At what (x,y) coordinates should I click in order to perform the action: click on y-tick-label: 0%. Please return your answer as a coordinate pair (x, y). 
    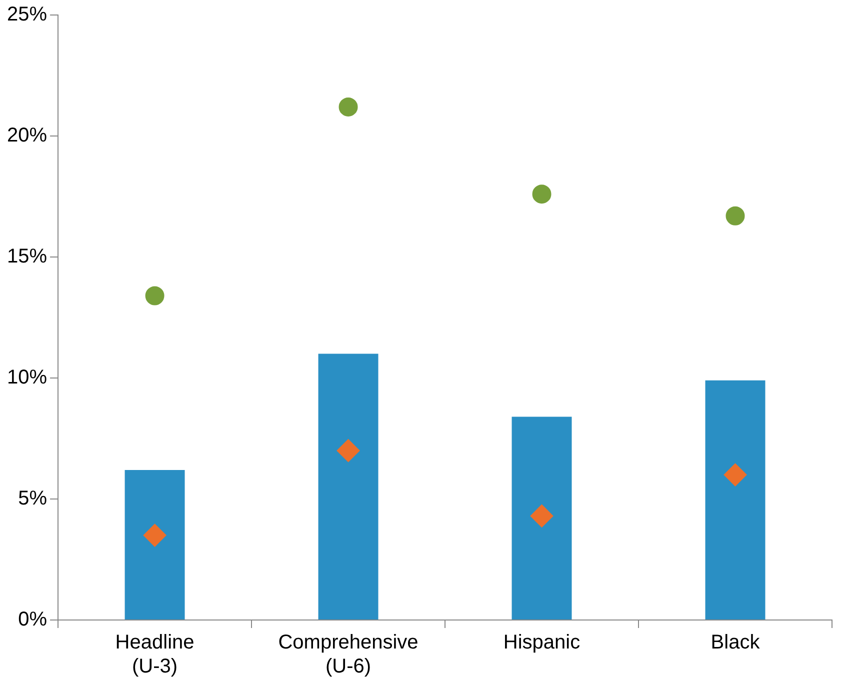
    Looking at the image, I should click on (33, 619).